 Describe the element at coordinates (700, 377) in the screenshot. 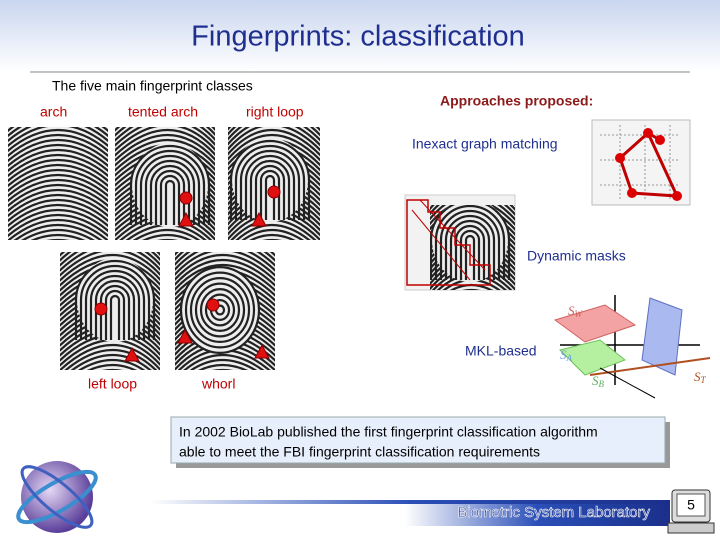

I see `svg-text: ST` at that location.